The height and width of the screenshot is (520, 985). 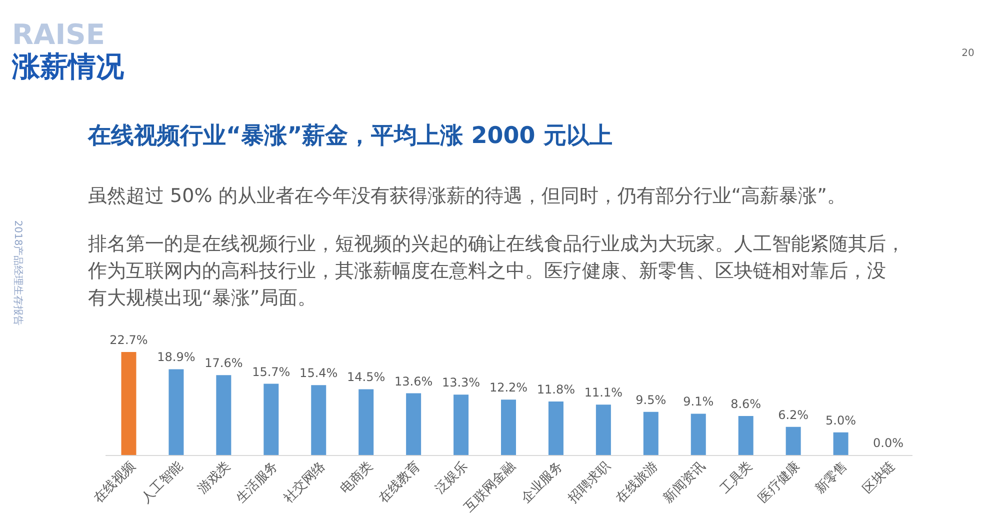 I want to click on data-label: 8.6%, so click(x=746, y=403).